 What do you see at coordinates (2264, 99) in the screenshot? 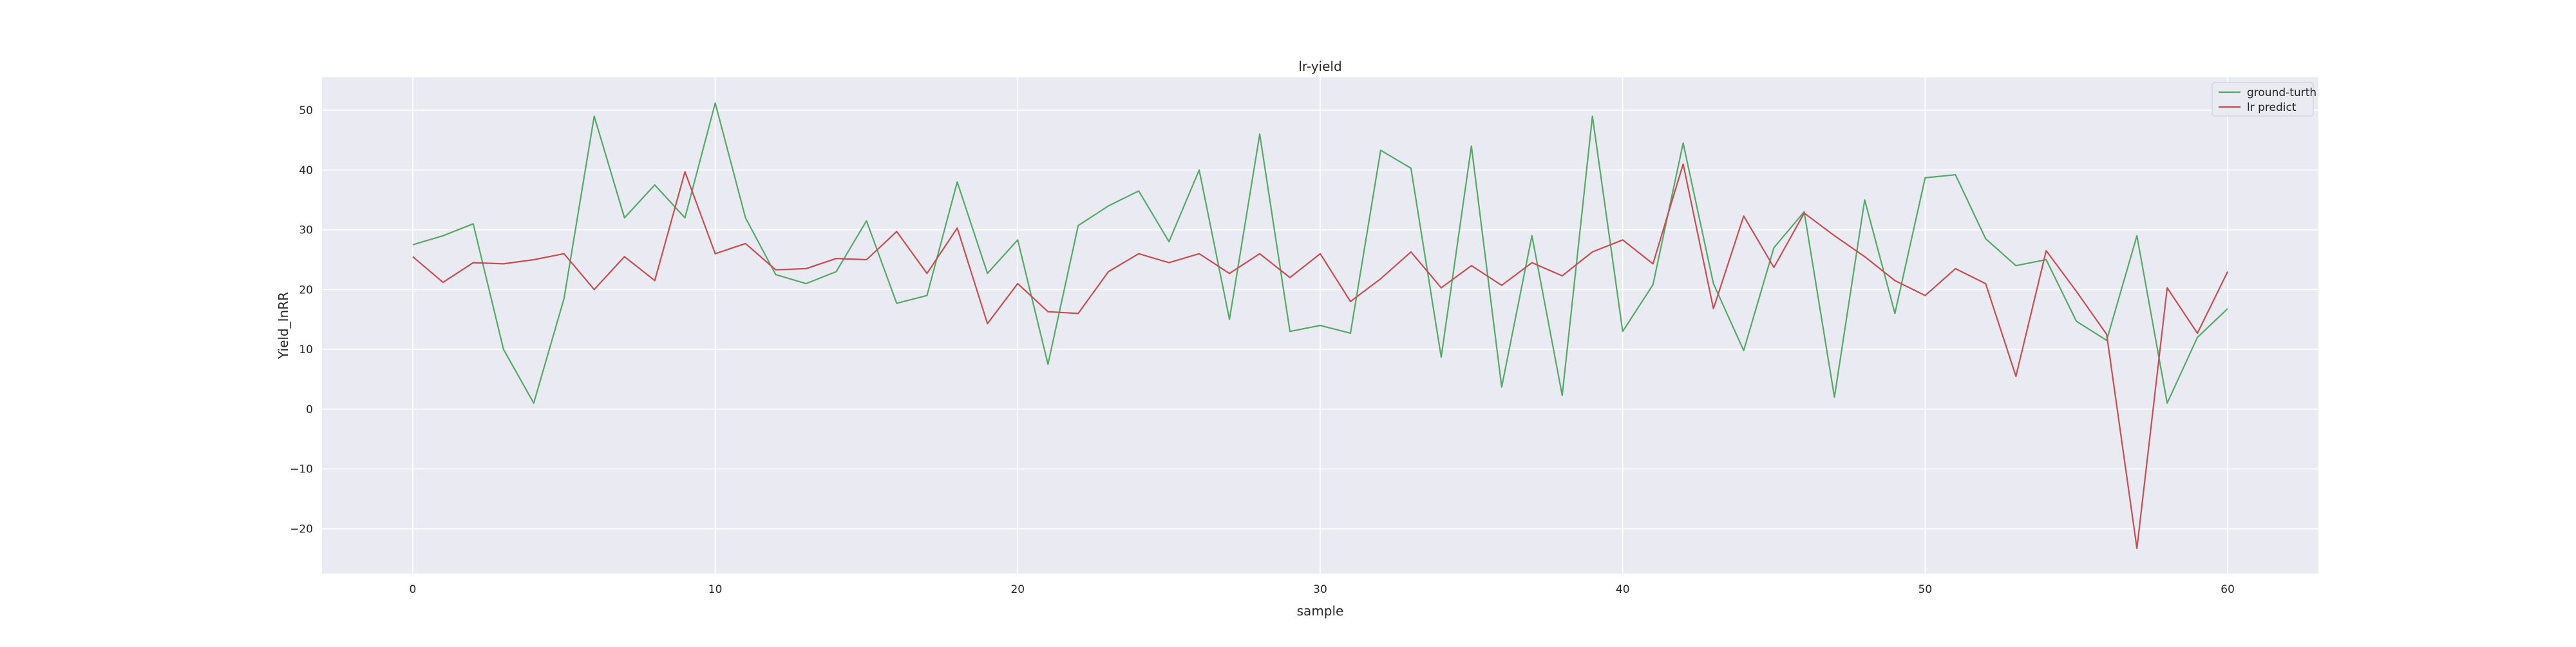
I see `legend: ground-turth lr predict` at bounding box center [2264, 99].